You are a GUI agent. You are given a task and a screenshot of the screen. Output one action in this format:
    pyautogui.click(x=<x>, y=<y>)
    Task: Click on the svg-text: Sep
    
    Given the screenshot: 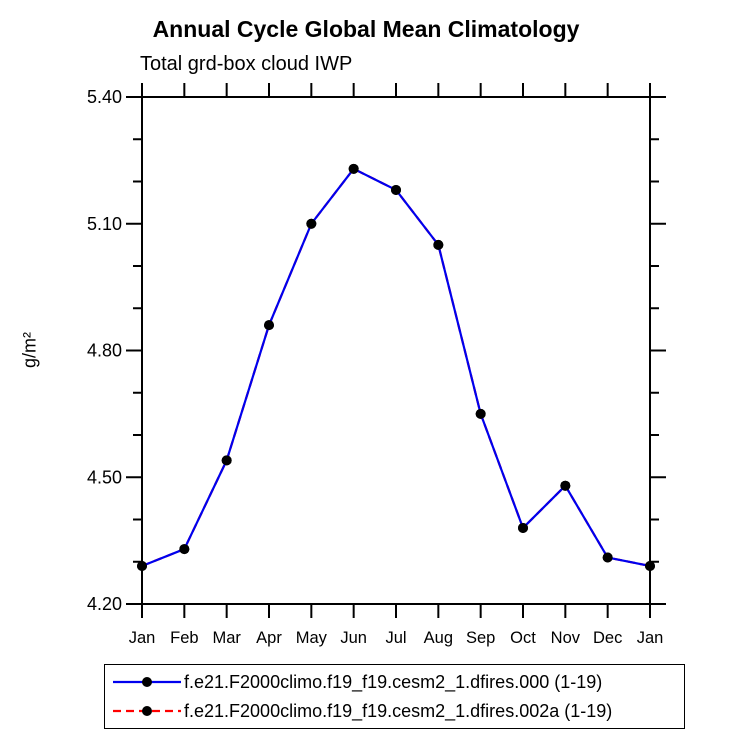 What is the action you would take?
    pyautogui.click(x=480, y=638)
    